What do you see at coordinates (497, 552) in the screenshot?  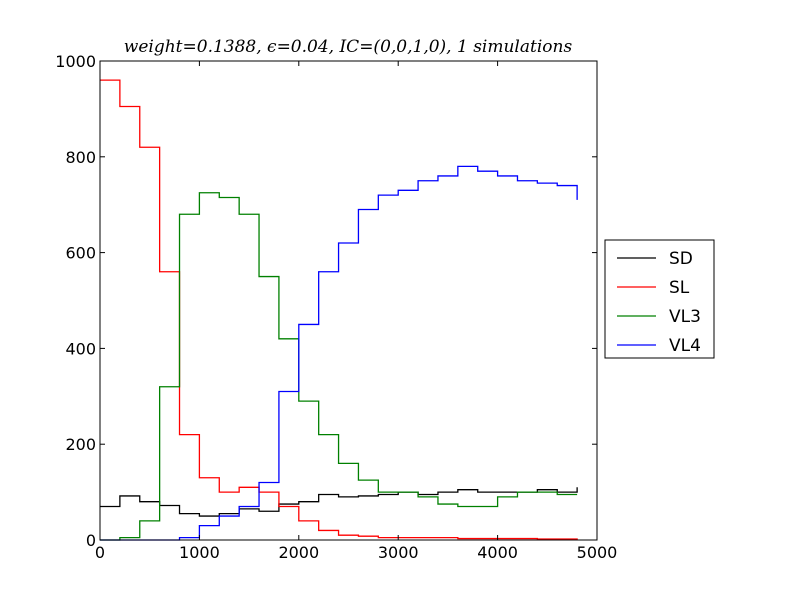 I see `x-tick-label: 4000` at bounding box center [497, 552].